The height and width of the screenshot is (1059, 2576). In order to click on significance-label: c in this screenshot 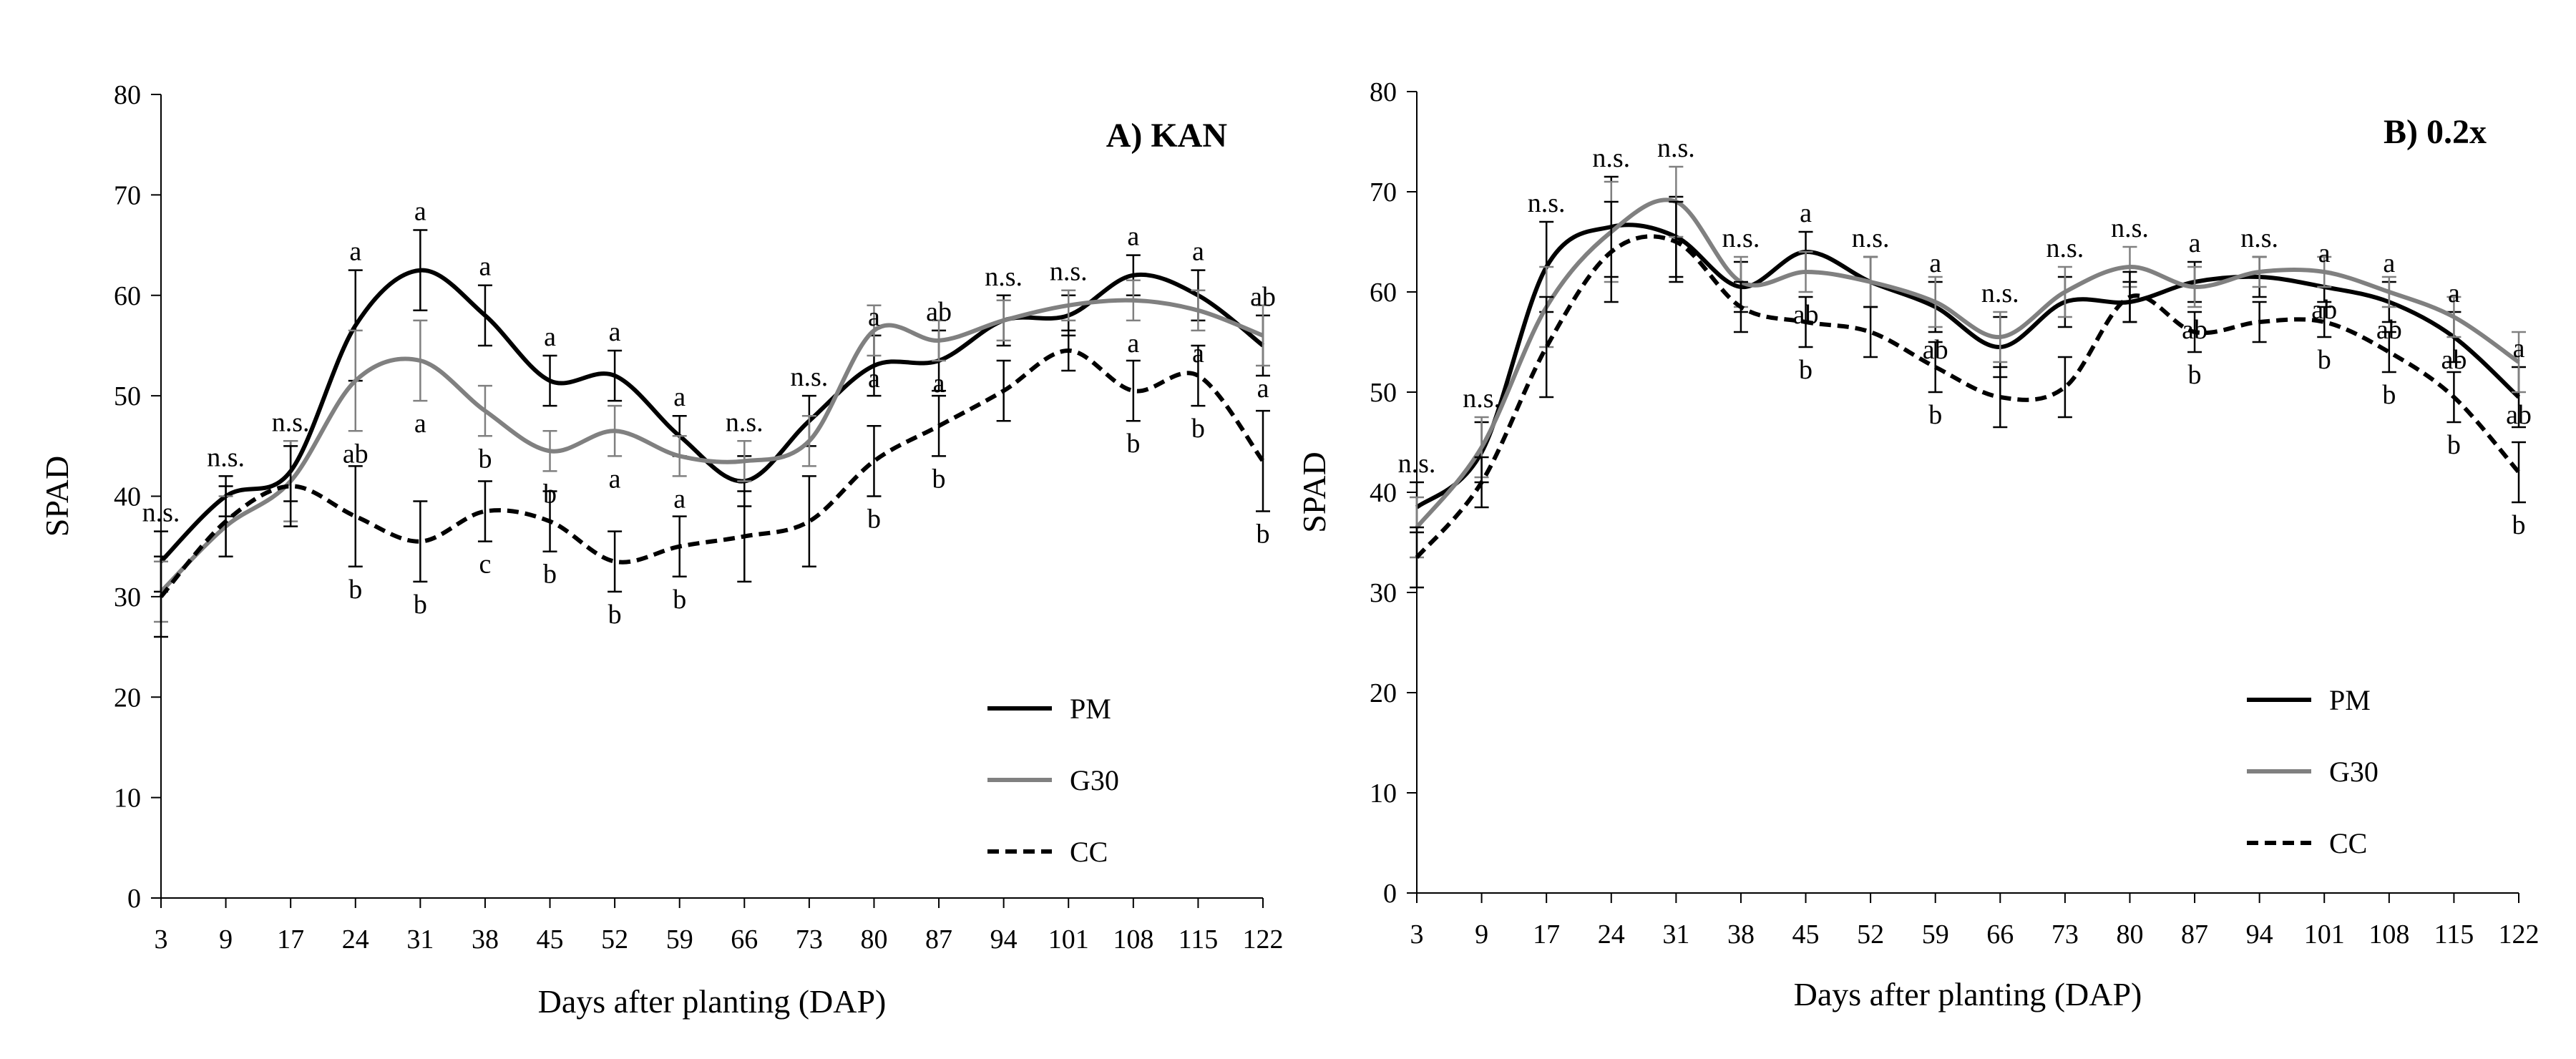, I will do `click(485, 565)`.